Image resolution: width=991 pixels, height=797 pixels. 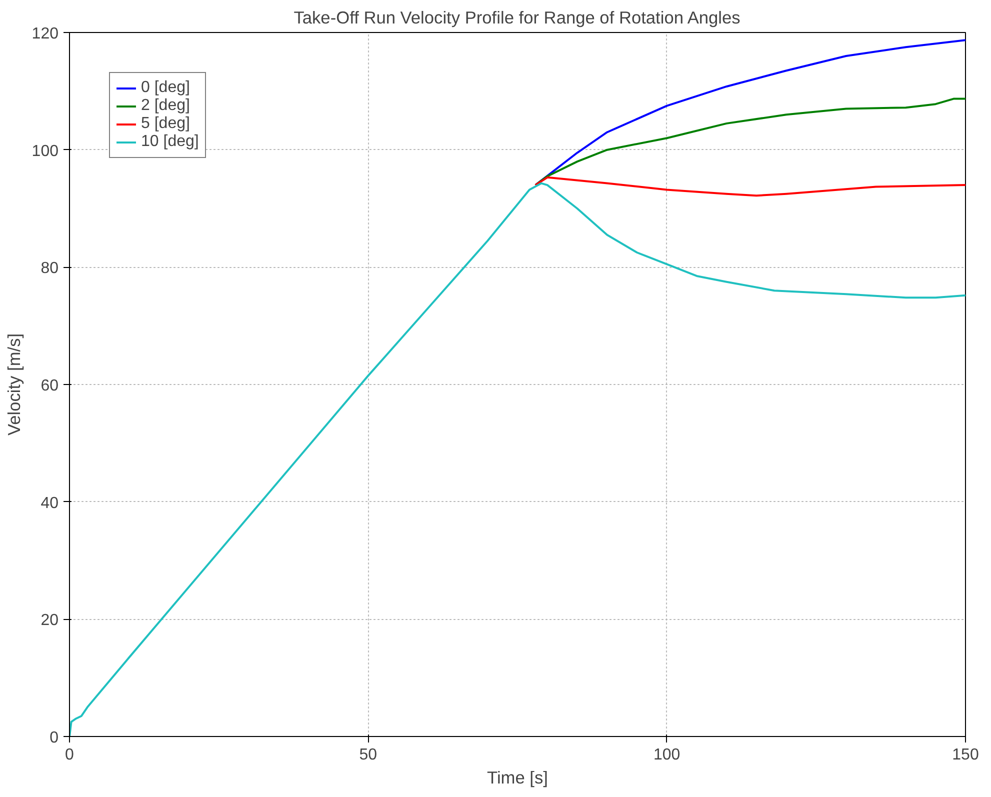 I want to click on x-tick-label: 150, so click(x=965, y=755).